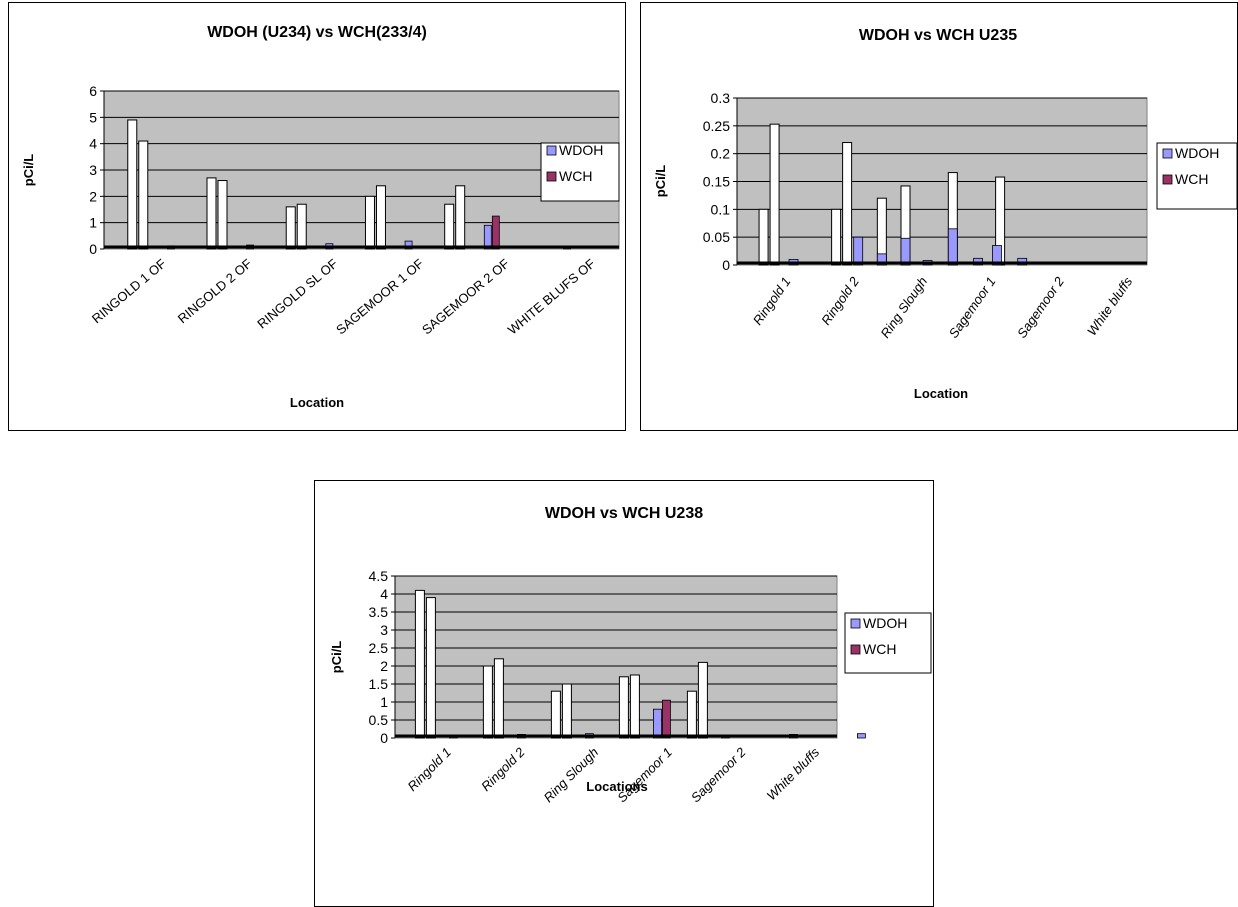  What do you see at coordinates (379, 297) in the screenshot?
I see `x-category-label: SAGEMOOR 1 OF` at bounding box center [379, 297].